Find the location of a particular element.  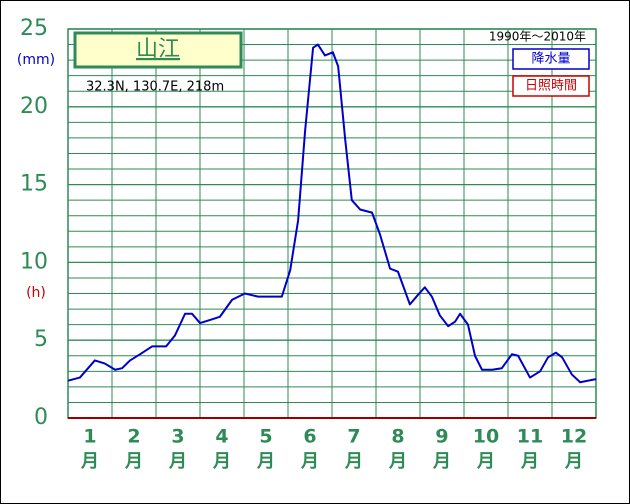

period: 1990年〜2010年 is located at coordinates (537, 37).